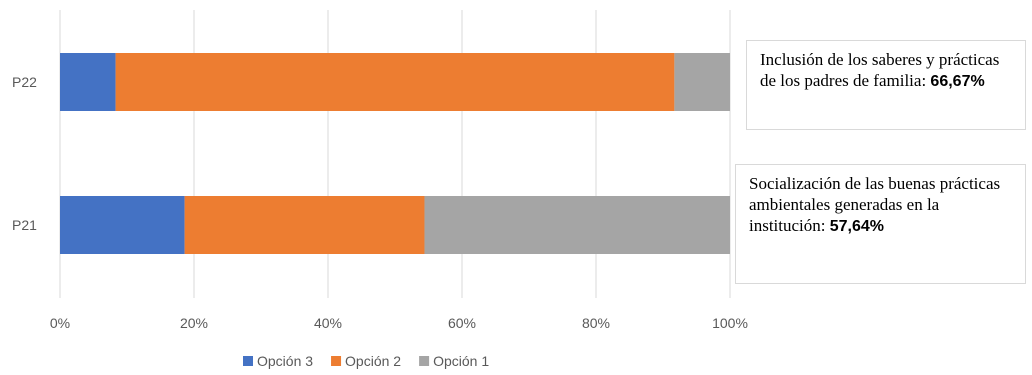 The height and width of the screenshot is (375, 1032). I want to click on legend-label: Opción 2, so click(373, 361).